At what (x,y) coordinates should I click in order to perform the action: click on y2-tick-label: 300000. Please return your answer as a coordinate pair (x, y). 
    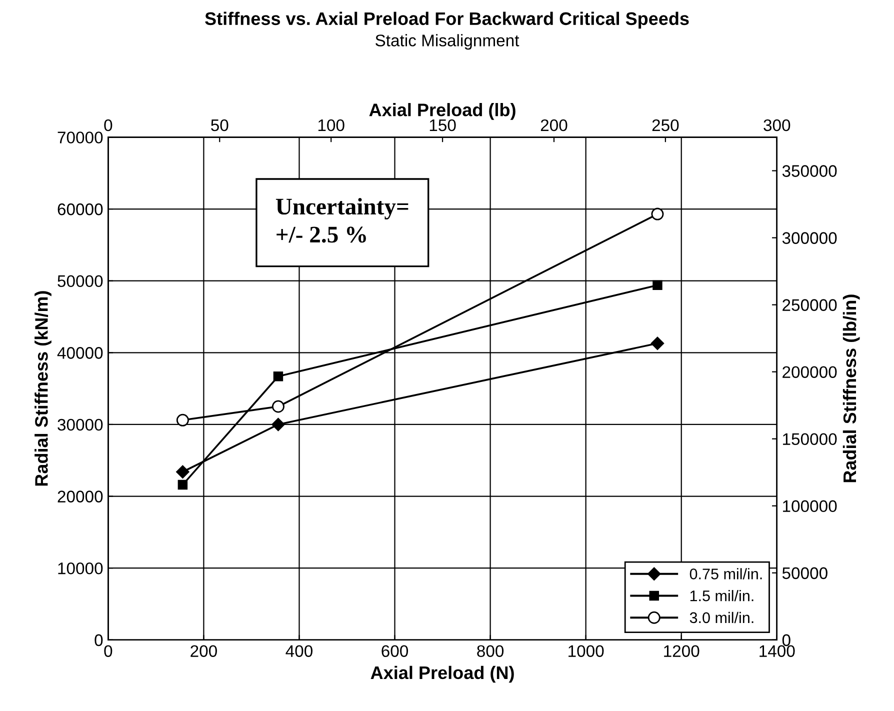
    Looking at the image, I should click on (809, 238).